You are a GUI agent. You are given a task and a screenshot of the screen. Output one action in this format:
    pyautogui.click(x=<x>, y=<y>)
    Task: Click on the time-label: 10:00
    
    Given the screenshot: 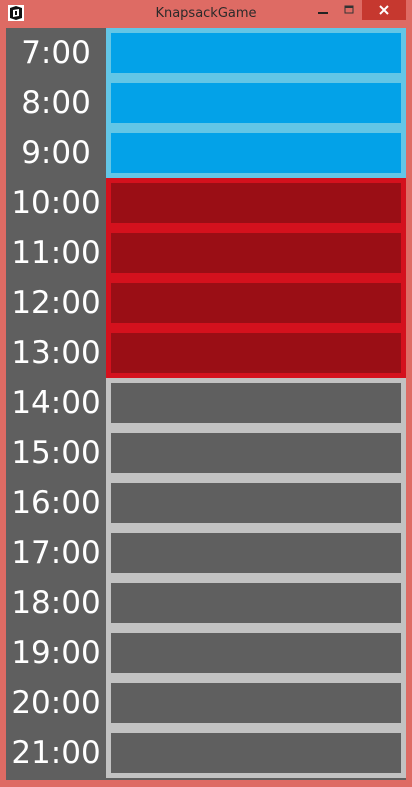 What is the action you would take?
    pyautogui.click(x=56, y=203)
    